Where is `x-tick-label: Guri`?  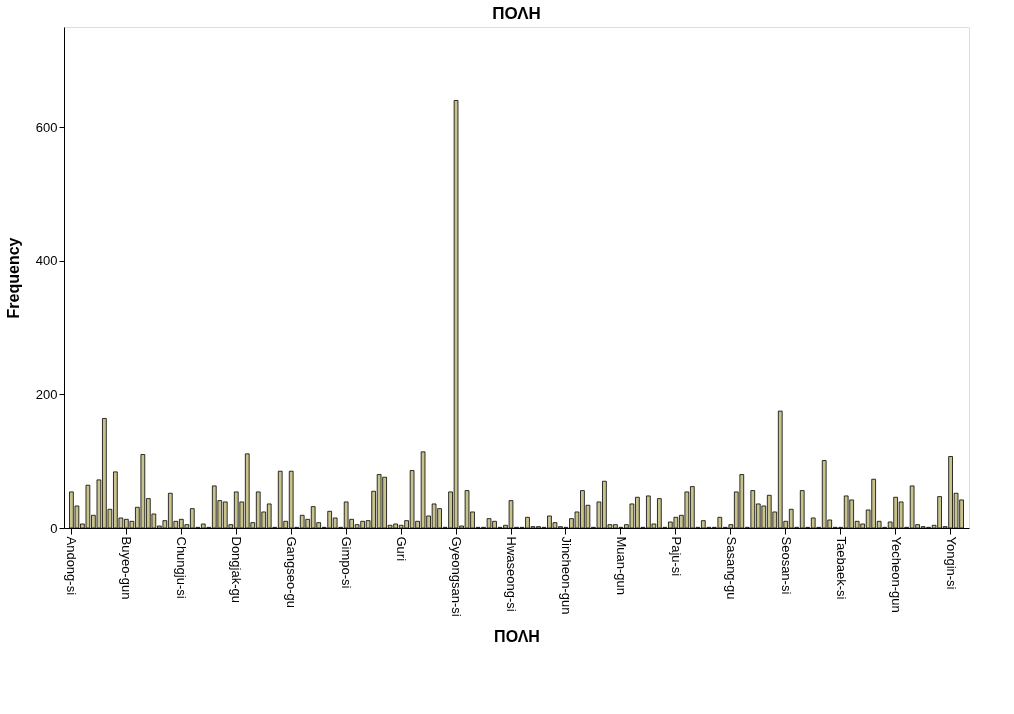
x-tick-label: Guri is located at coordinates (402, 549).